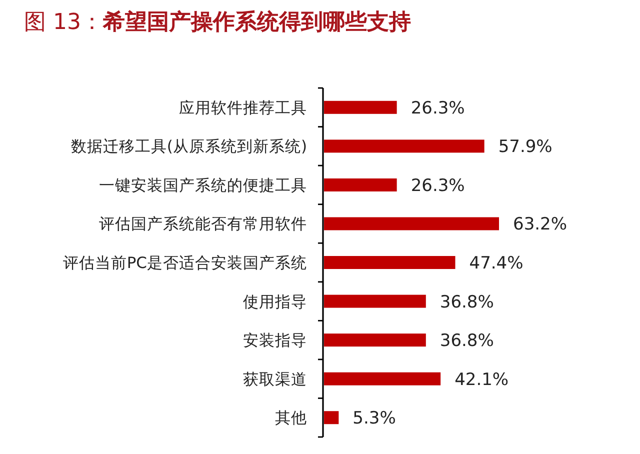 The height and width of the screenshot is (454, 640). Describe the element at coordinates (217, 22) in the screenshot. I see `title: 图 13：希望国产操作系统得到哪些支持` at that location.